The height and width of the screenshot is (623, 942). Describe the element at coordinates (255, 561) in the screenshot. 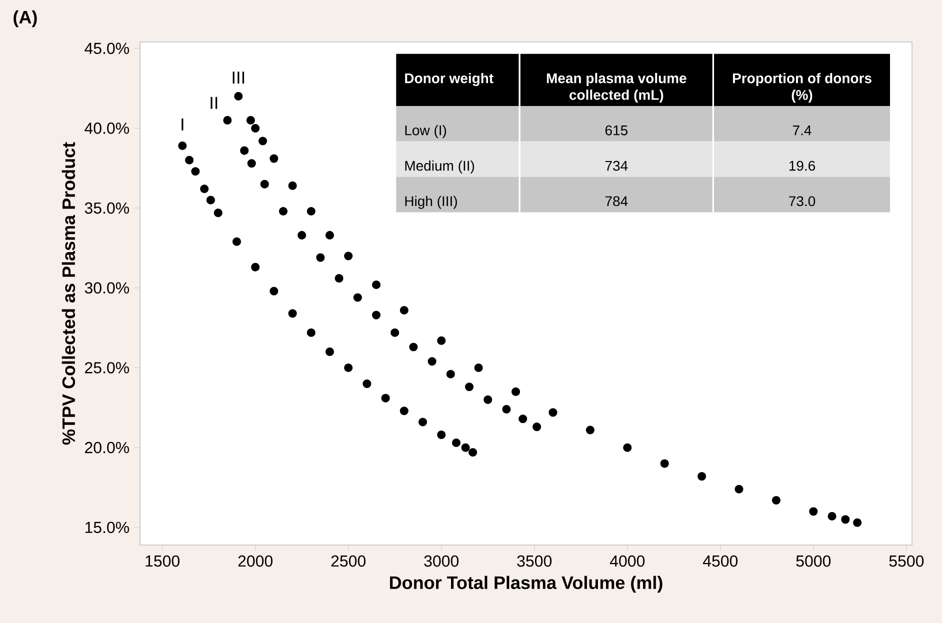

I see `x-tick-label: 2000` at that location.